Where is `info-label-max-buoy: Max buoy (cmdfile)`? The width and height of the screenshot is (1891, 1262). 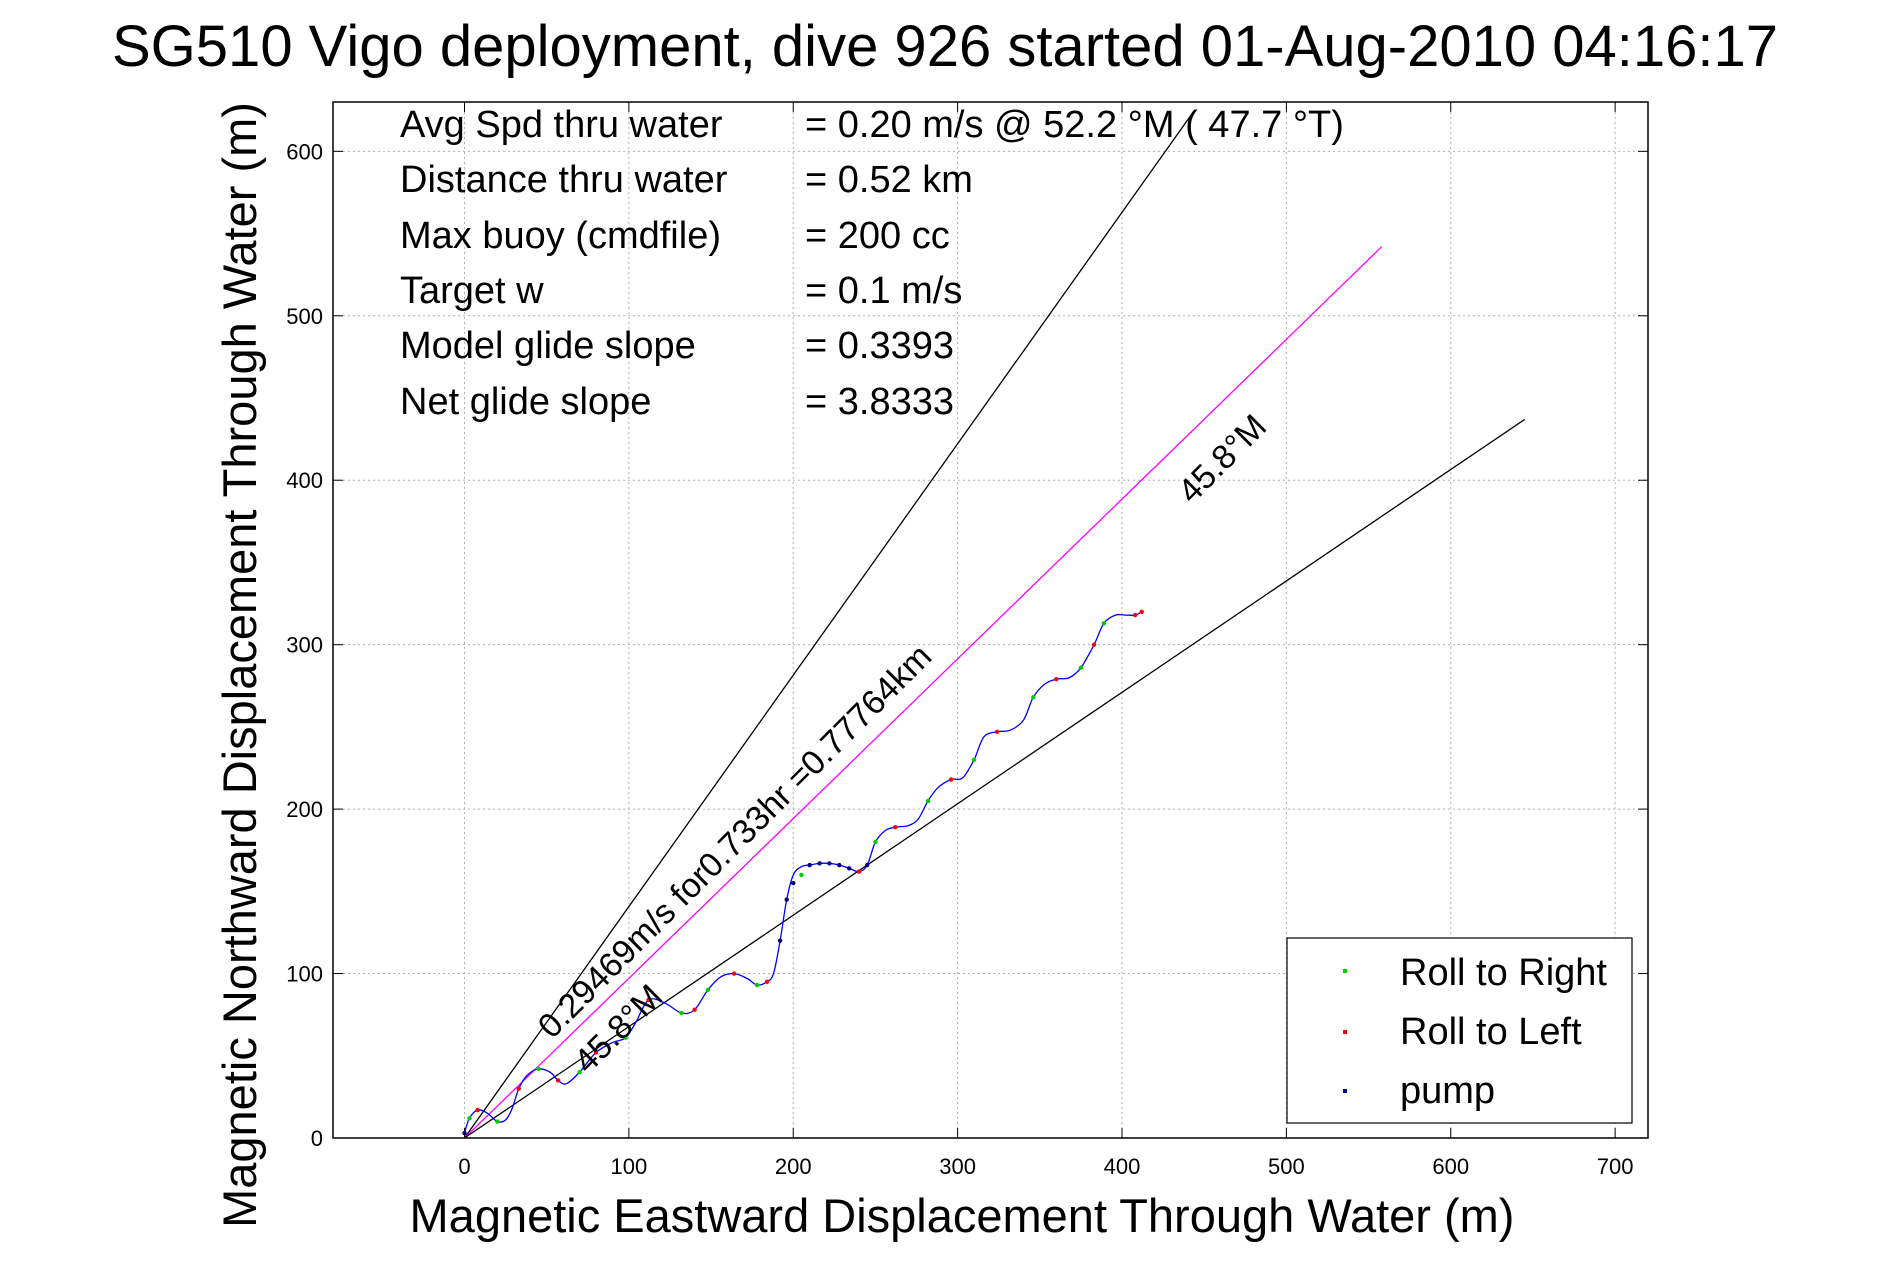 info-label-max-buoy: Max buoy (cmdfile) is located at coordinates (560, 236).